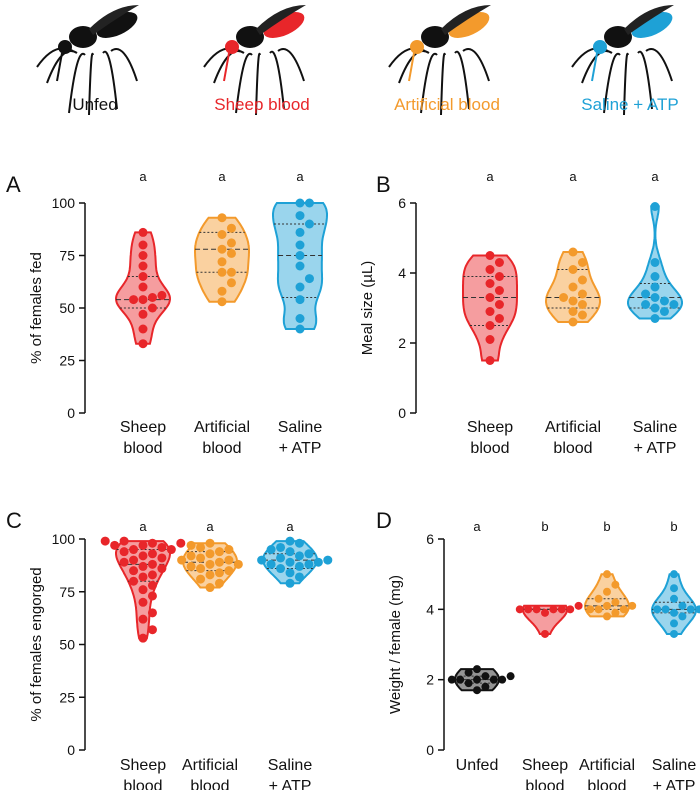  Describe the element at coordinates (67, 697) in the screenshot. I see `y-tick-label: 25` at that location.